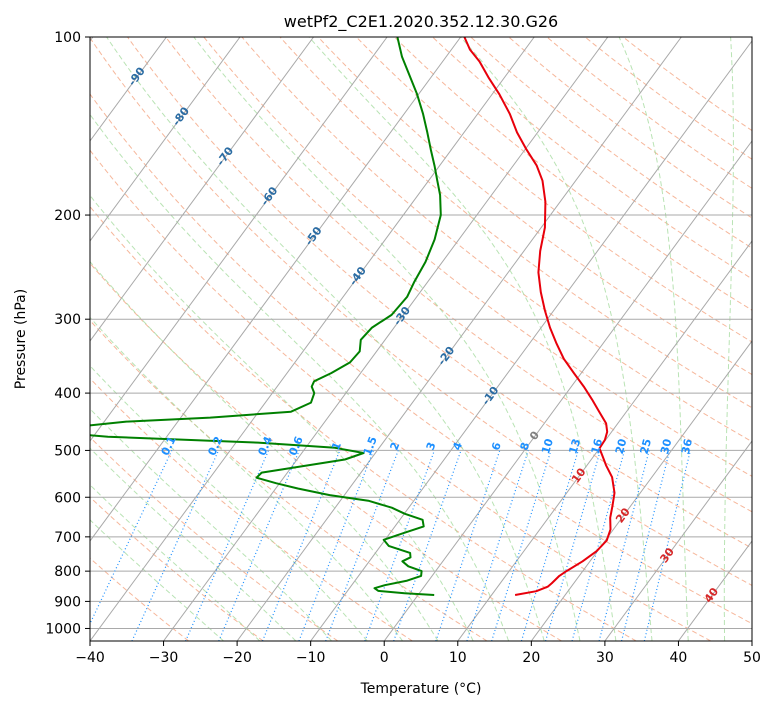  What do you see at coordinates (752, 658) in the screenshot?
I see `x-tick-label: 50` at bounding box center [752, 658].